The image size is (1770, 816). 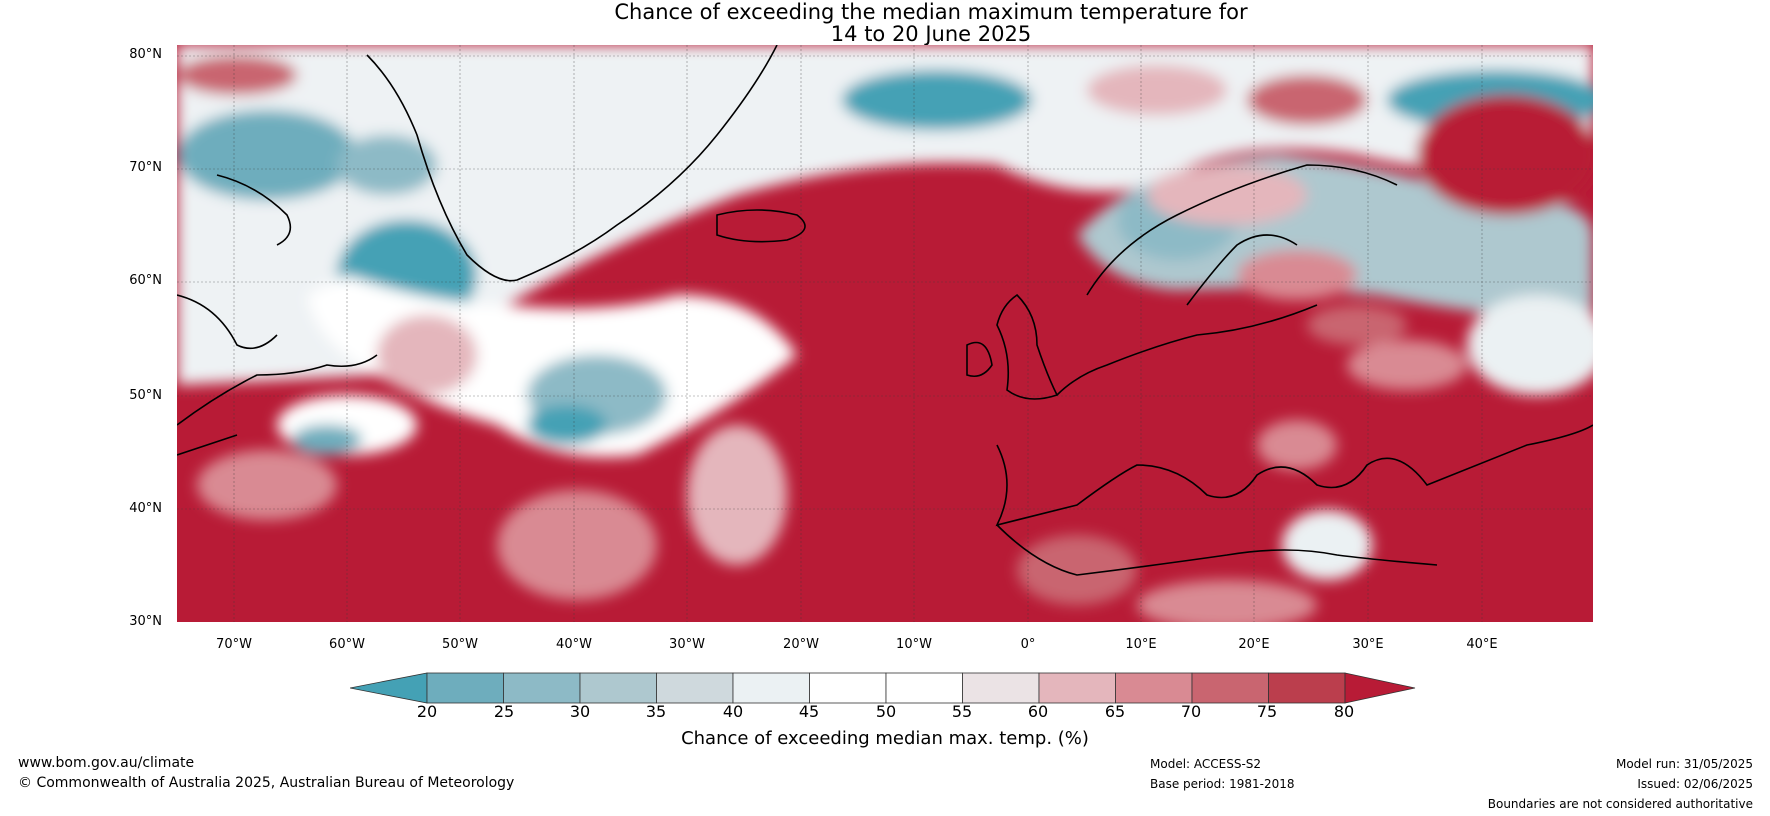 I want to click on lat-label-40n: 40°N, so click(x=145, y=508).